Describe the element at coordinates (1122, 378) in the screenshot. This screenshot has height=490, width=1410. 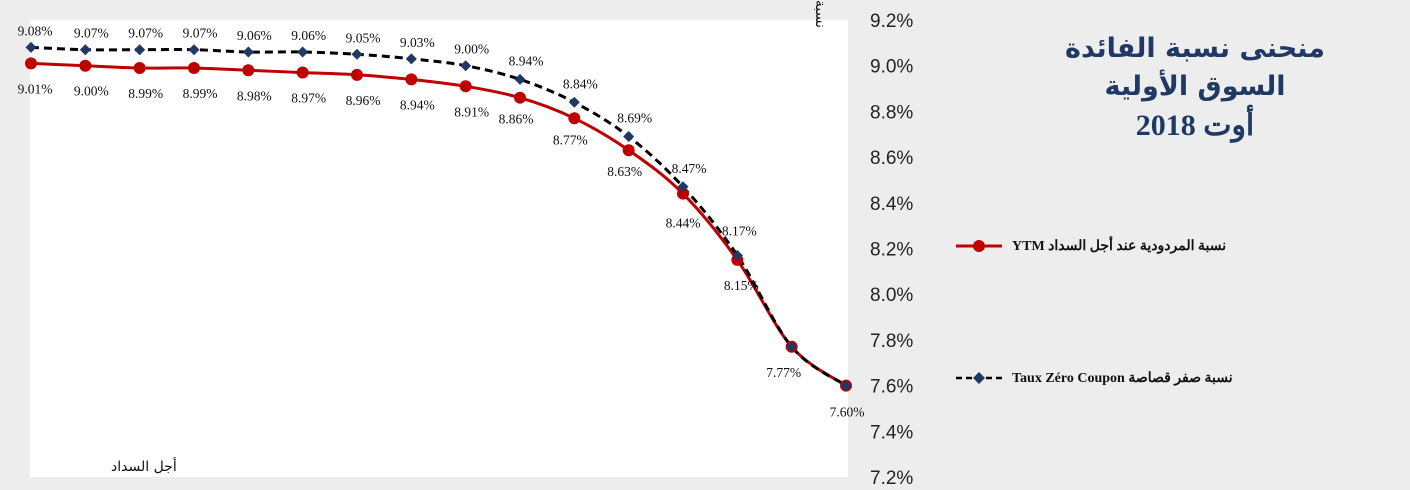
I see `legend-zero-coupon-label: نسبة صفر قصاصة Taux Zéro Coupon` at that location.